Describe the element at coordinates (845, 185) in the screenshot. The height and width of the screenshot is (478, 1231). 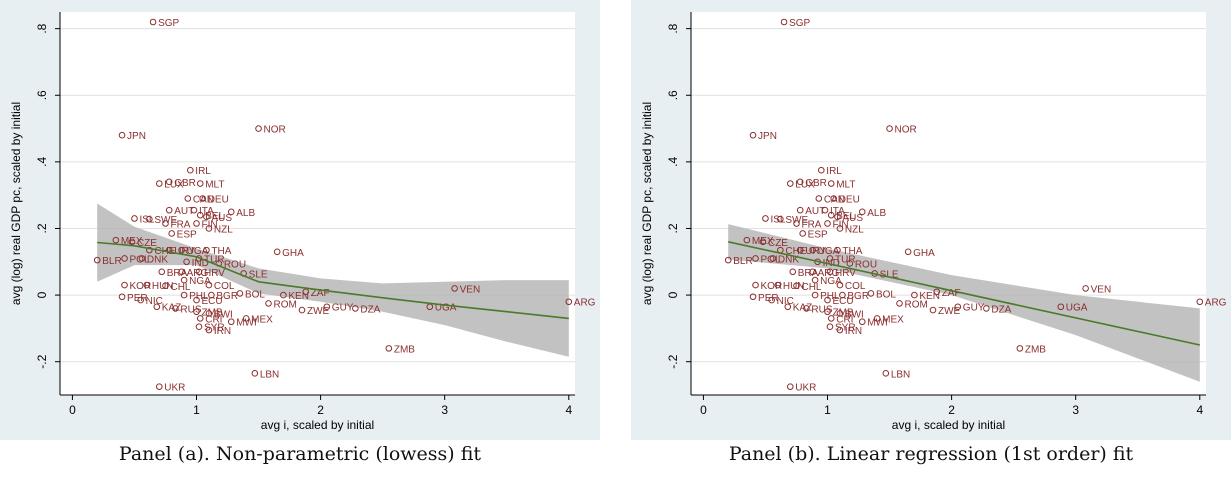
I see `point-label: MLT` at that location.